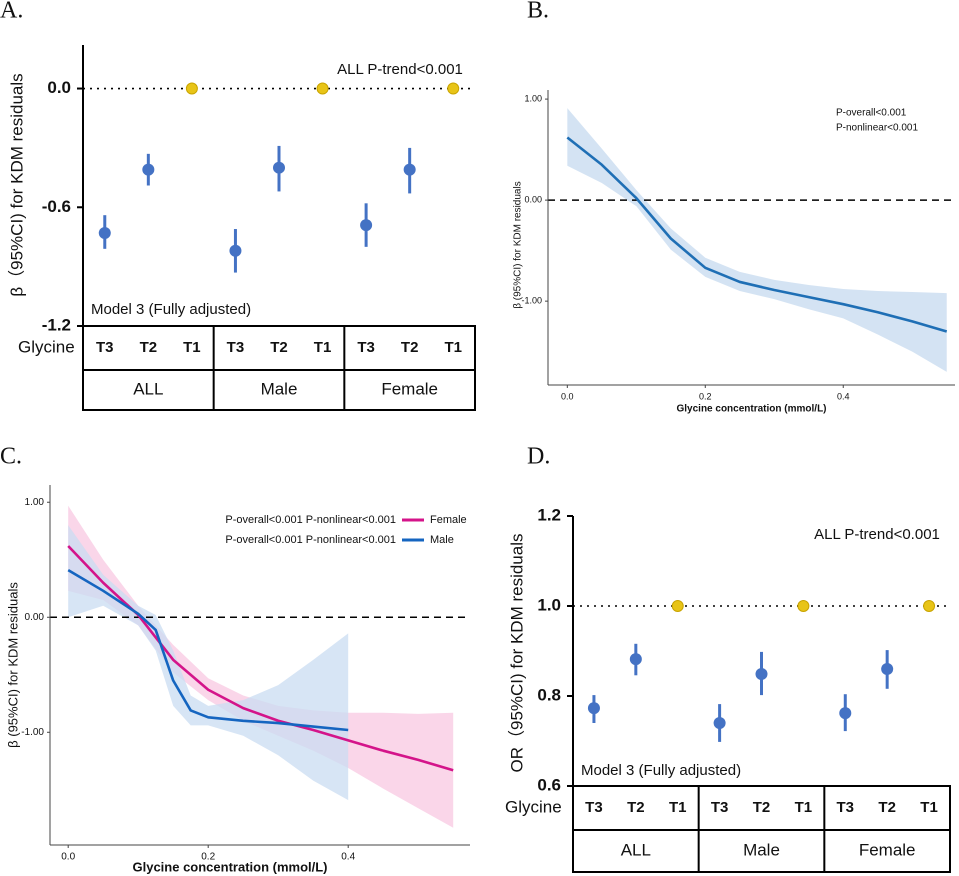 This screenshot has width=959, height=876. Describe the element at coordinates (11, 457) in the screenshot. I see `panel-label: C.` at that location.